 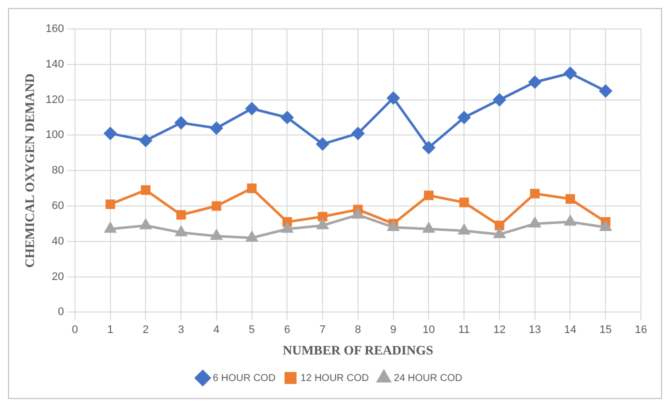 I want to click on x-tick-label: 14, so click(x=570, y=330).